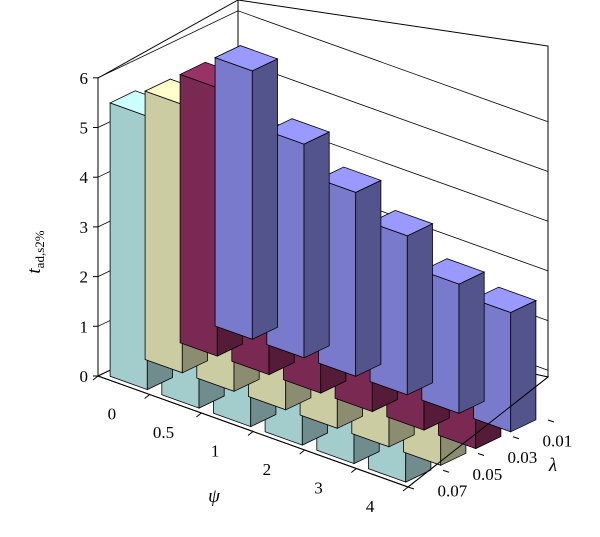 Image resolution: width=600 pixels, height=537 pixels. What do you see at coordinates (214, 496) in the screenshot?
I see `x-axis-title: ψ` at bounding box center [214, 496].